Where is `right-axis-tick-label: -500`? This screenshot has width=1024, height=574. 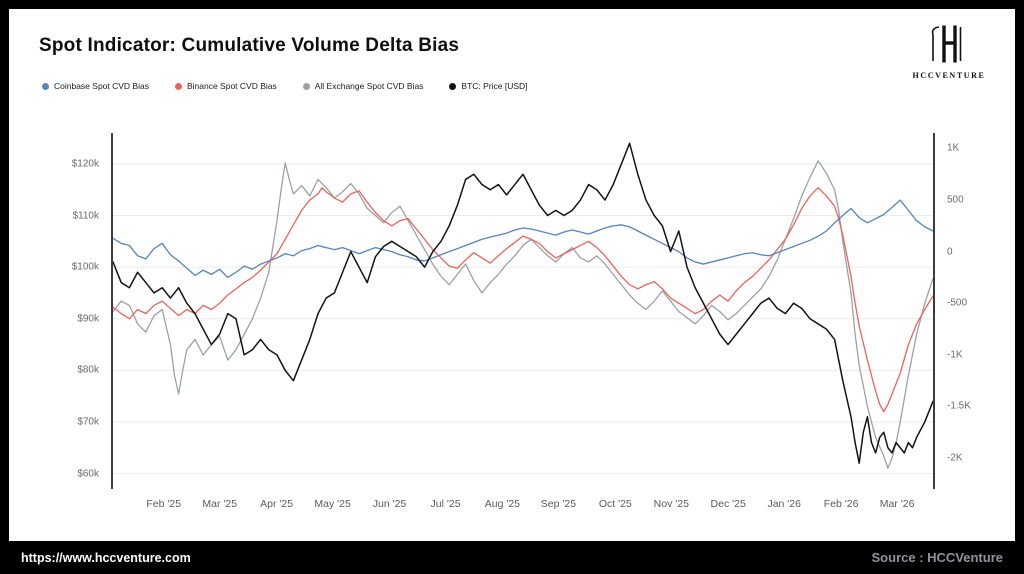 right-axis-tick-label: -500 is located at coordinates (957, 303).